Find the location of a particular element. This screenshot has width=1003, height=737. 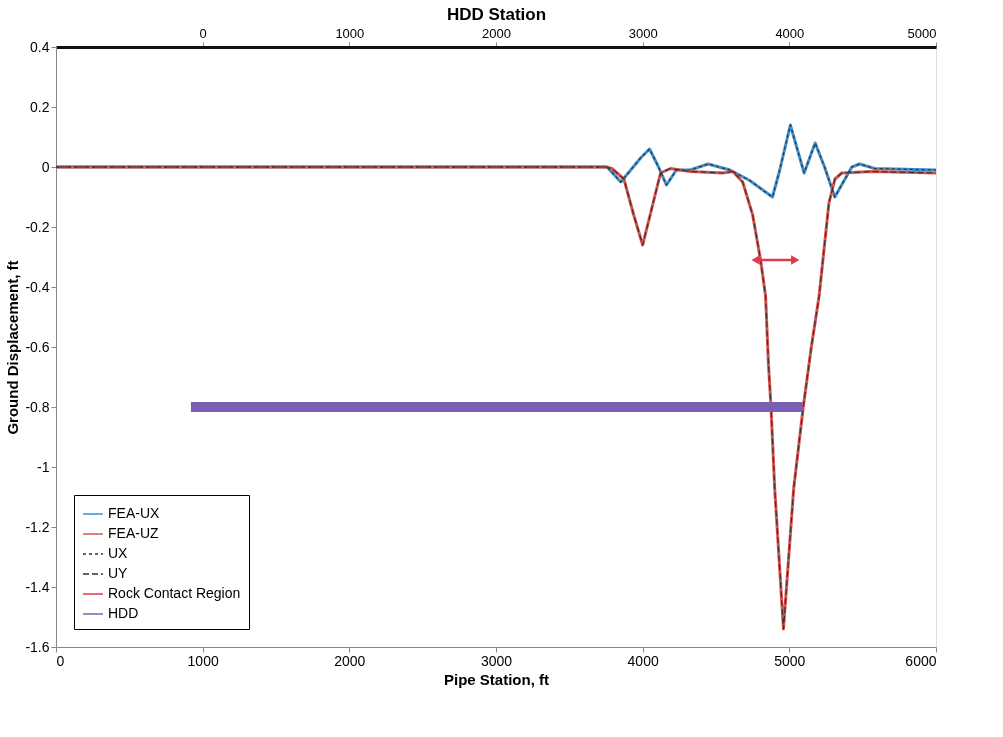

y-tick-label: -1.2 is located at coordinates (37, 526).